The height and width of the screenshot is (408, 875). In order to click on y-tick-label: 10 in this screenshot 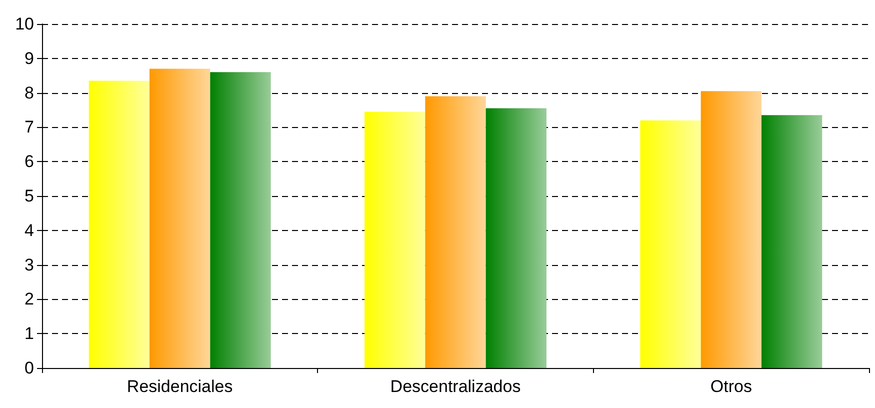, I will do `click(24, 24)`.